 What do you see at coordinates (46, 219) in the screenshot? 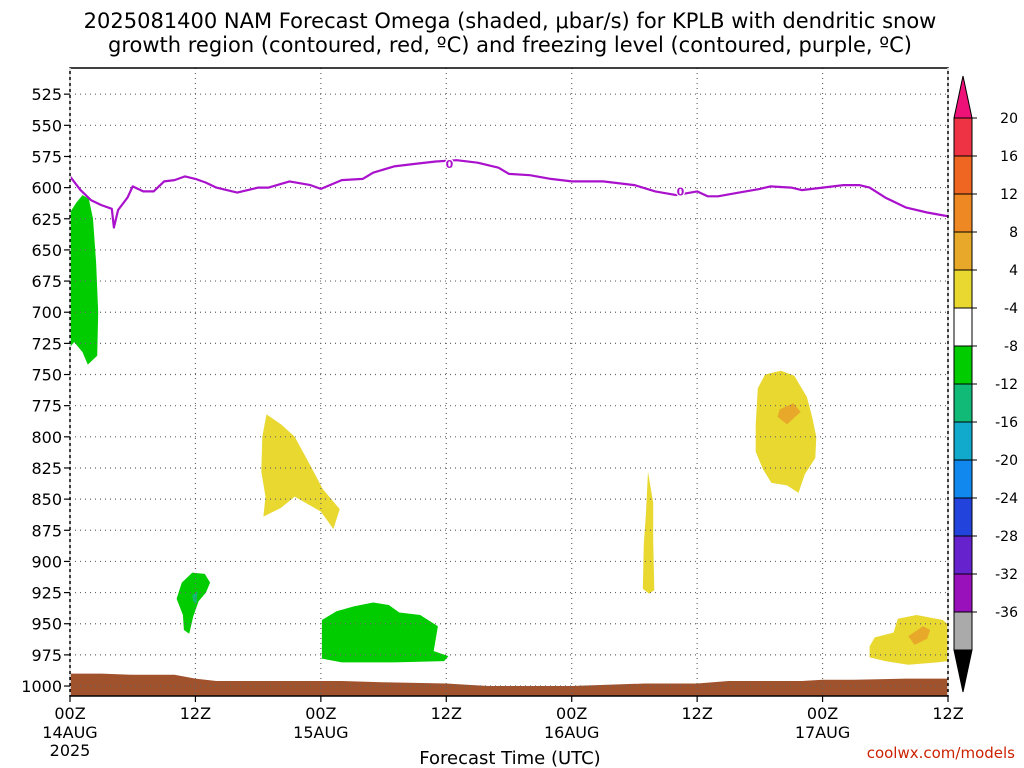
I see `y-tick-label: 625` at bounding box center [46, 219].